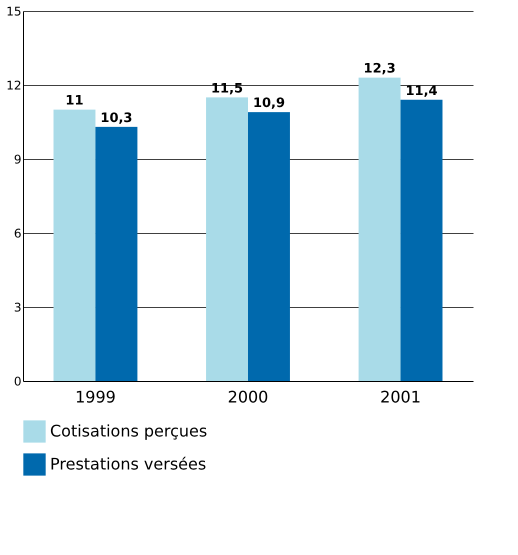  Describe the element at coordinates (74, 101) in the screenshot. I see `data-label: 11` at that location.